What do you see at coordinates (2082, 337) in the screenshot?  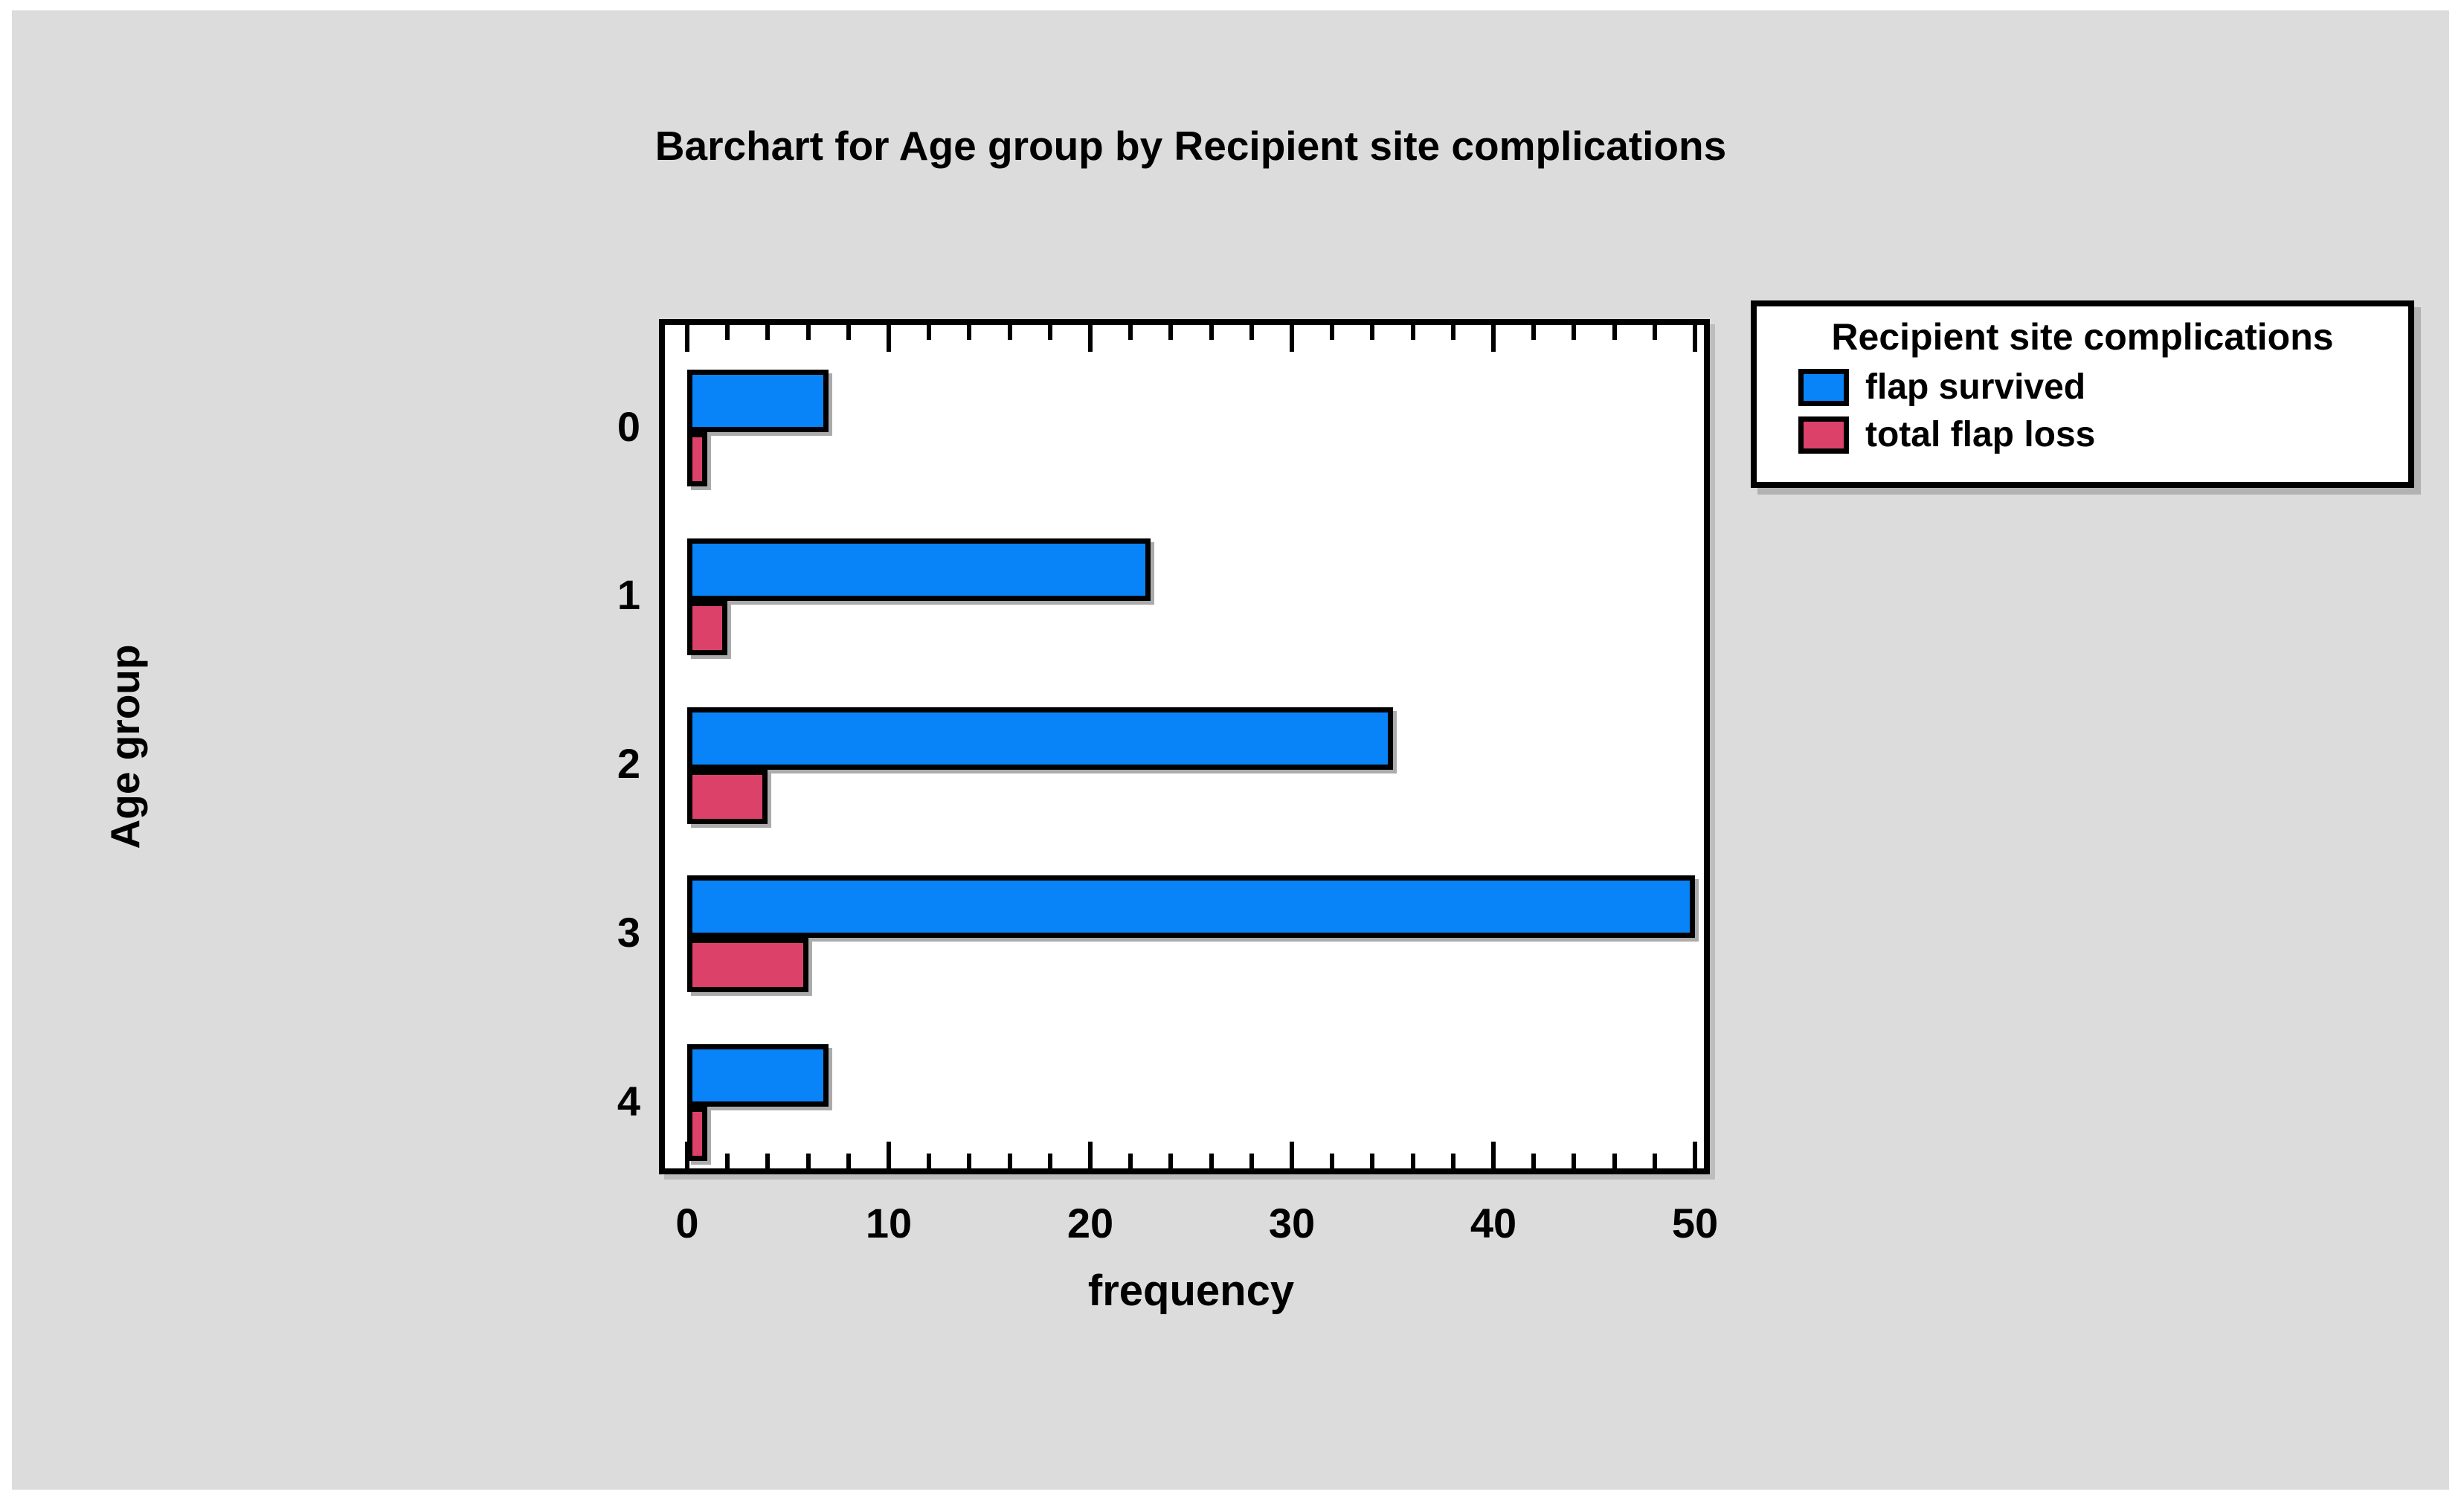 I see `legend-title: Recipient site complications` at bounding box center [2082, 337].